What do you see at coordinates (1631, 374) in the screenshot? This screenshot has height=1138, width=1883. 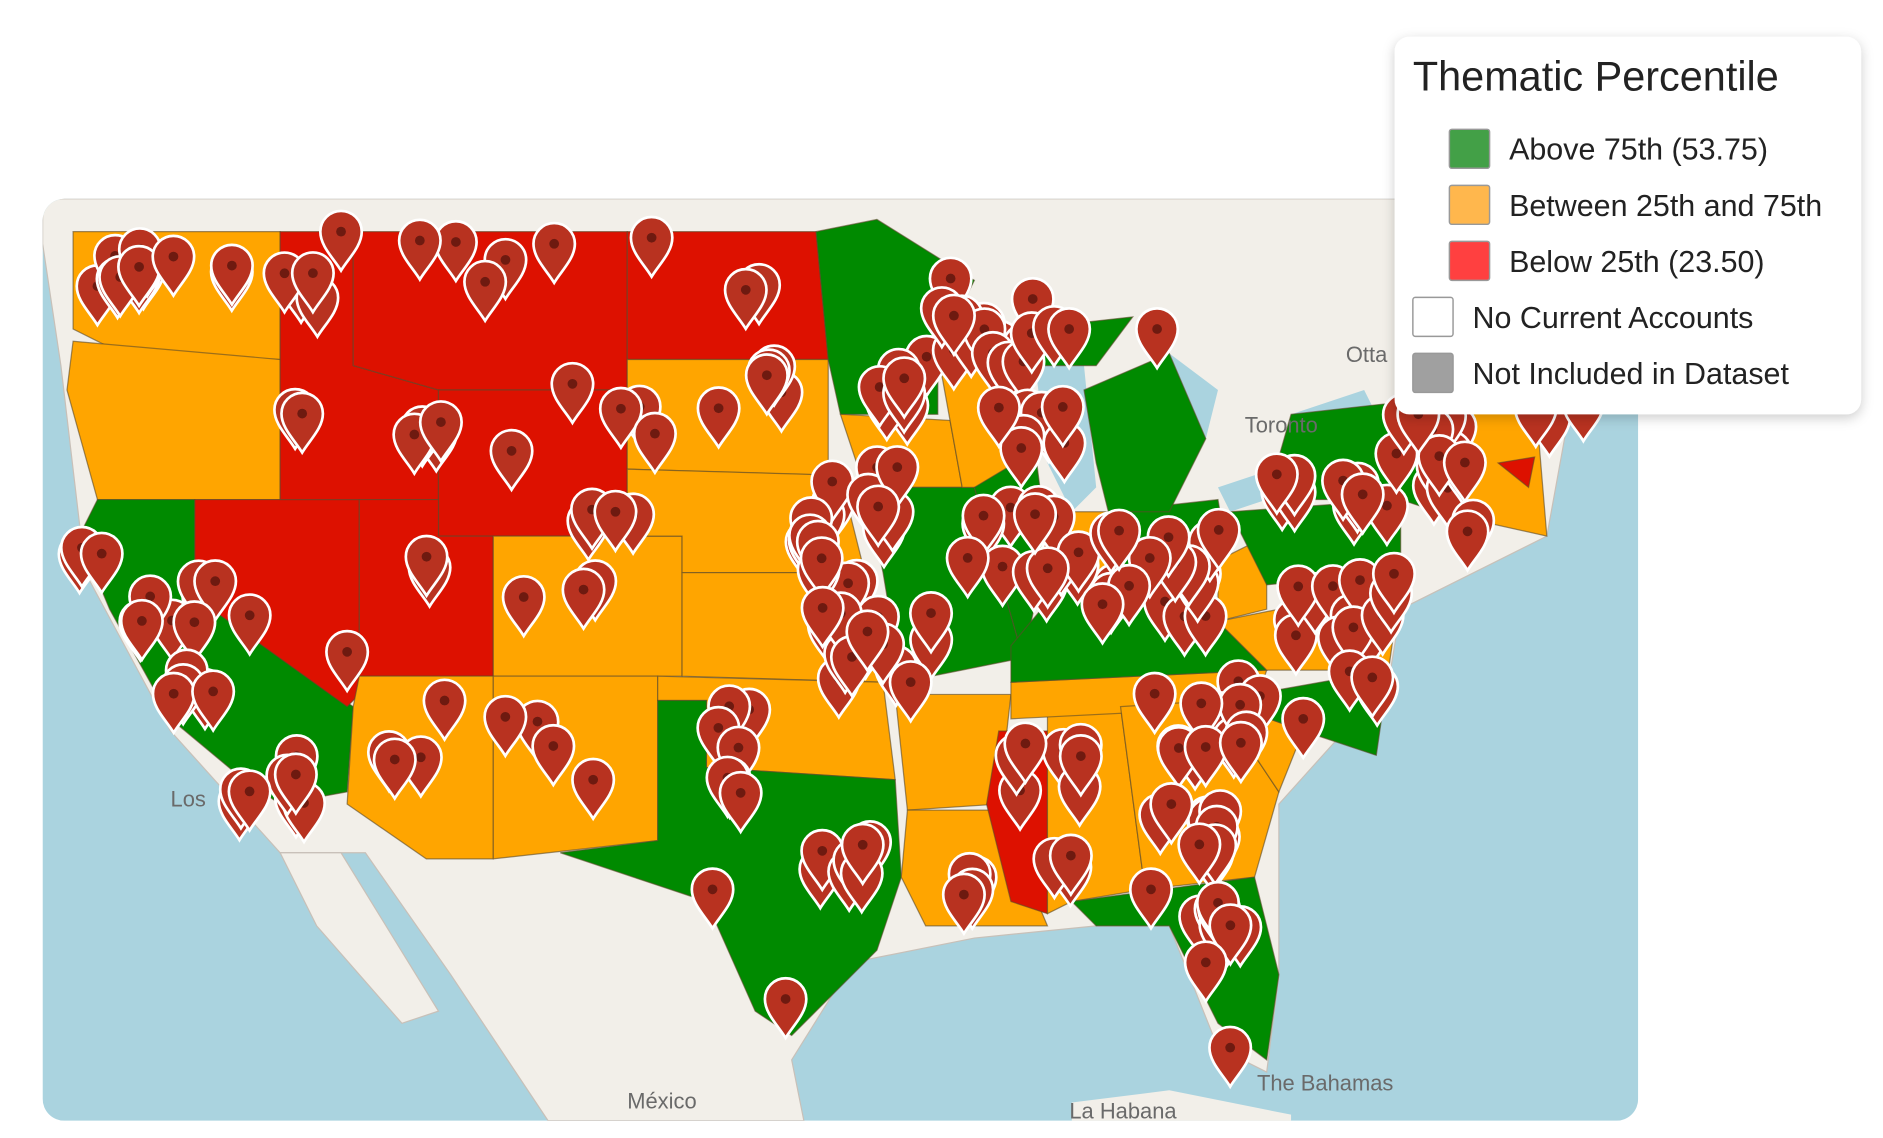 I see `legend-label: Not Included in Dataset` at bounding box center [1631, 374].